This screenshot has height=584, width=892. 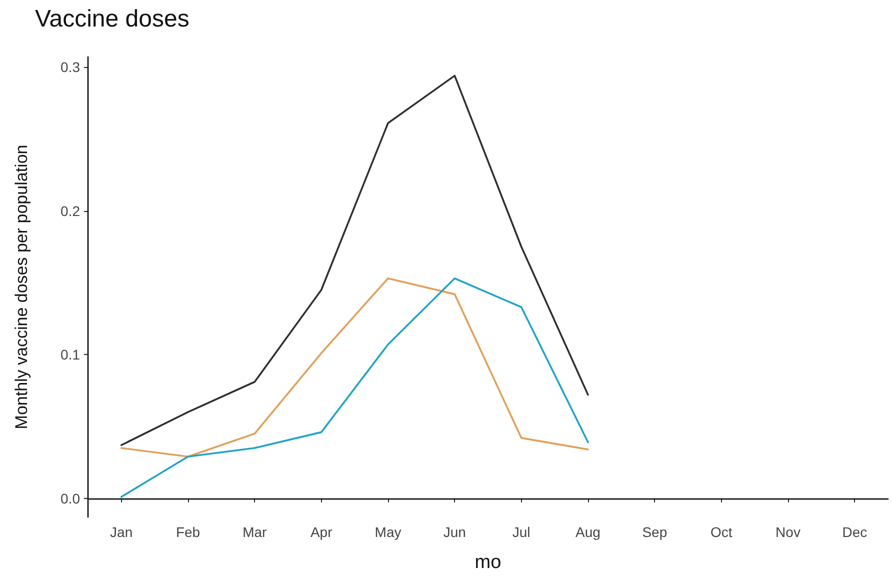 I want to click on chart-title: Vaccine doses, so click(x=112, y=19).